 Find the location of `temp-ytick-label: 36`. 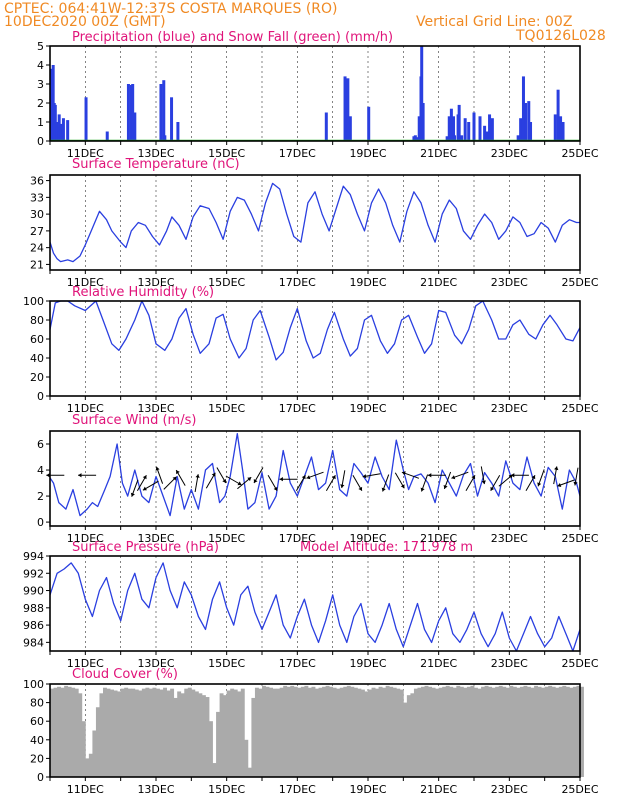

temp-ytick-label: 36 is located at coordinates (37, 181).